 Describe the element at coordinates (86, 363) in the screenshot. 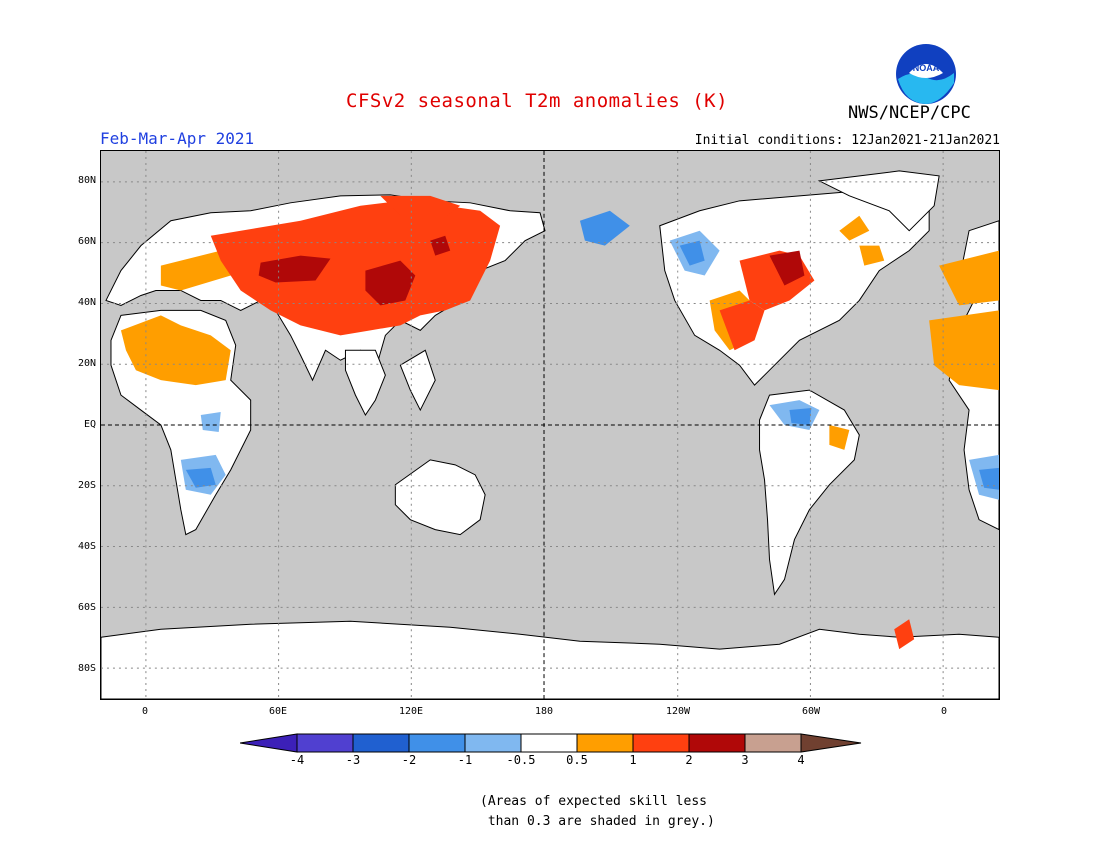

I see `lat-label: 20N` at that location.